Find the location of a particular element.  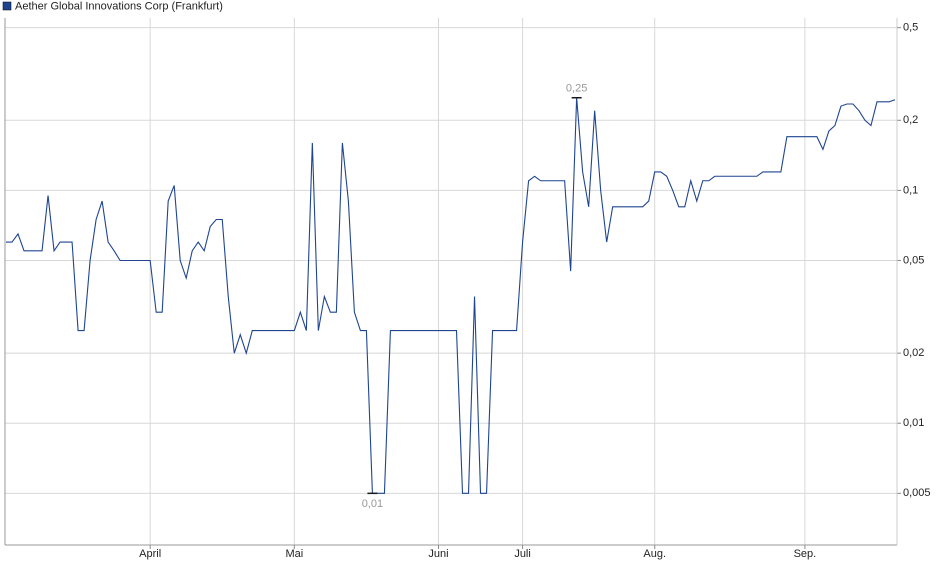

x-tick-label: Juli is located at coordinates (522, 554).